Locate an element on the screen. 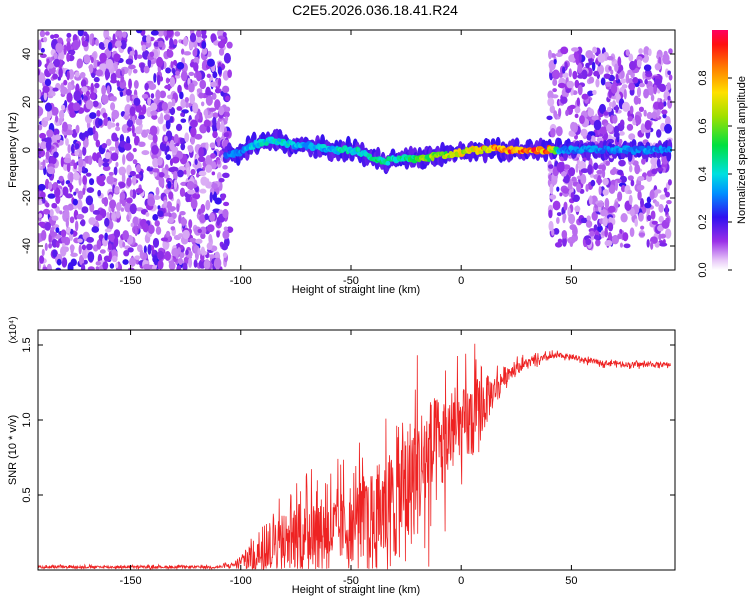 Image resolution: width=750 pixels, height=600 pixels. noise-region is located at coordinates (136, 150).